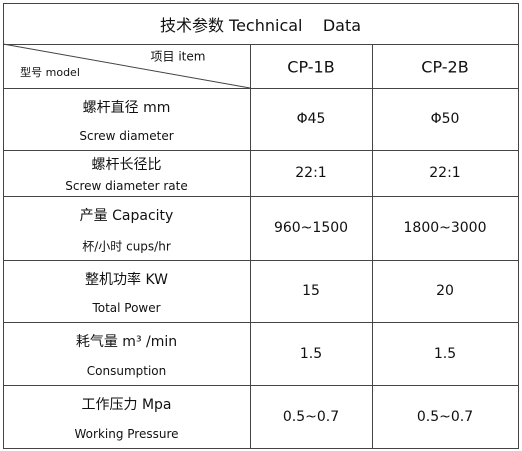 The height and width of the screenshot is (451, 522). I want to click on row-sublabel: Total Power, so click(126, 308).